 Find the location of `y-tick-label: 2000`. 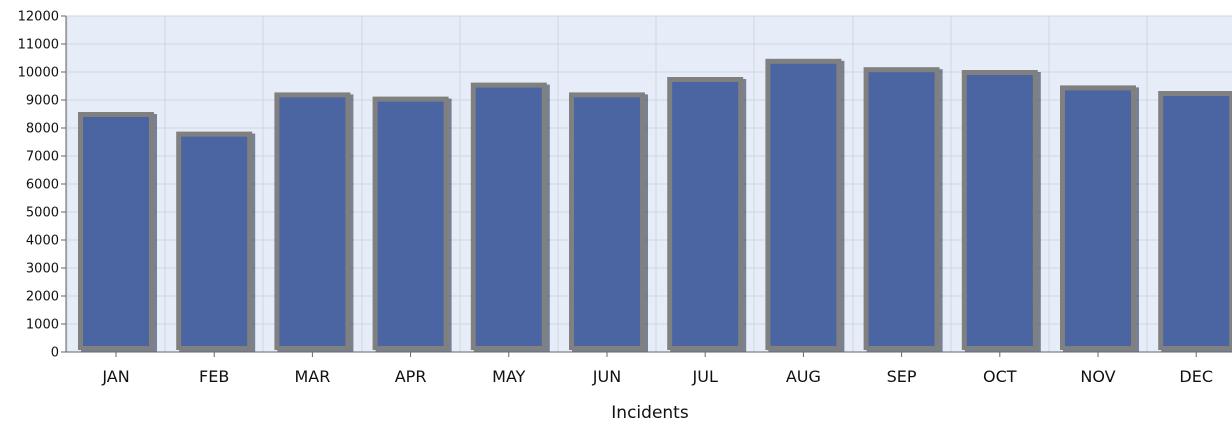

y-tick-label: 2000 is located at coordinates (42, 297).